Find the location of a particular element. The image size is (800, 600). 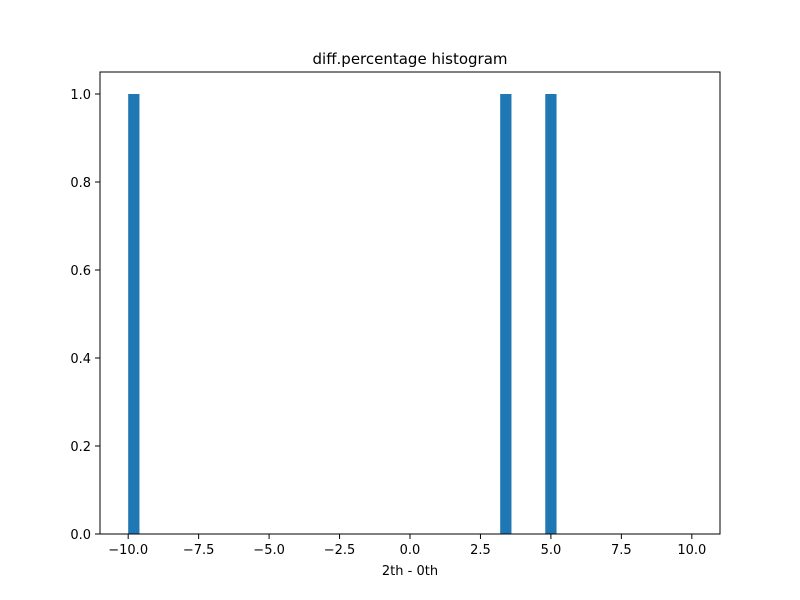

y-tick-label: 0.8 is located at coordinates (80, 183).